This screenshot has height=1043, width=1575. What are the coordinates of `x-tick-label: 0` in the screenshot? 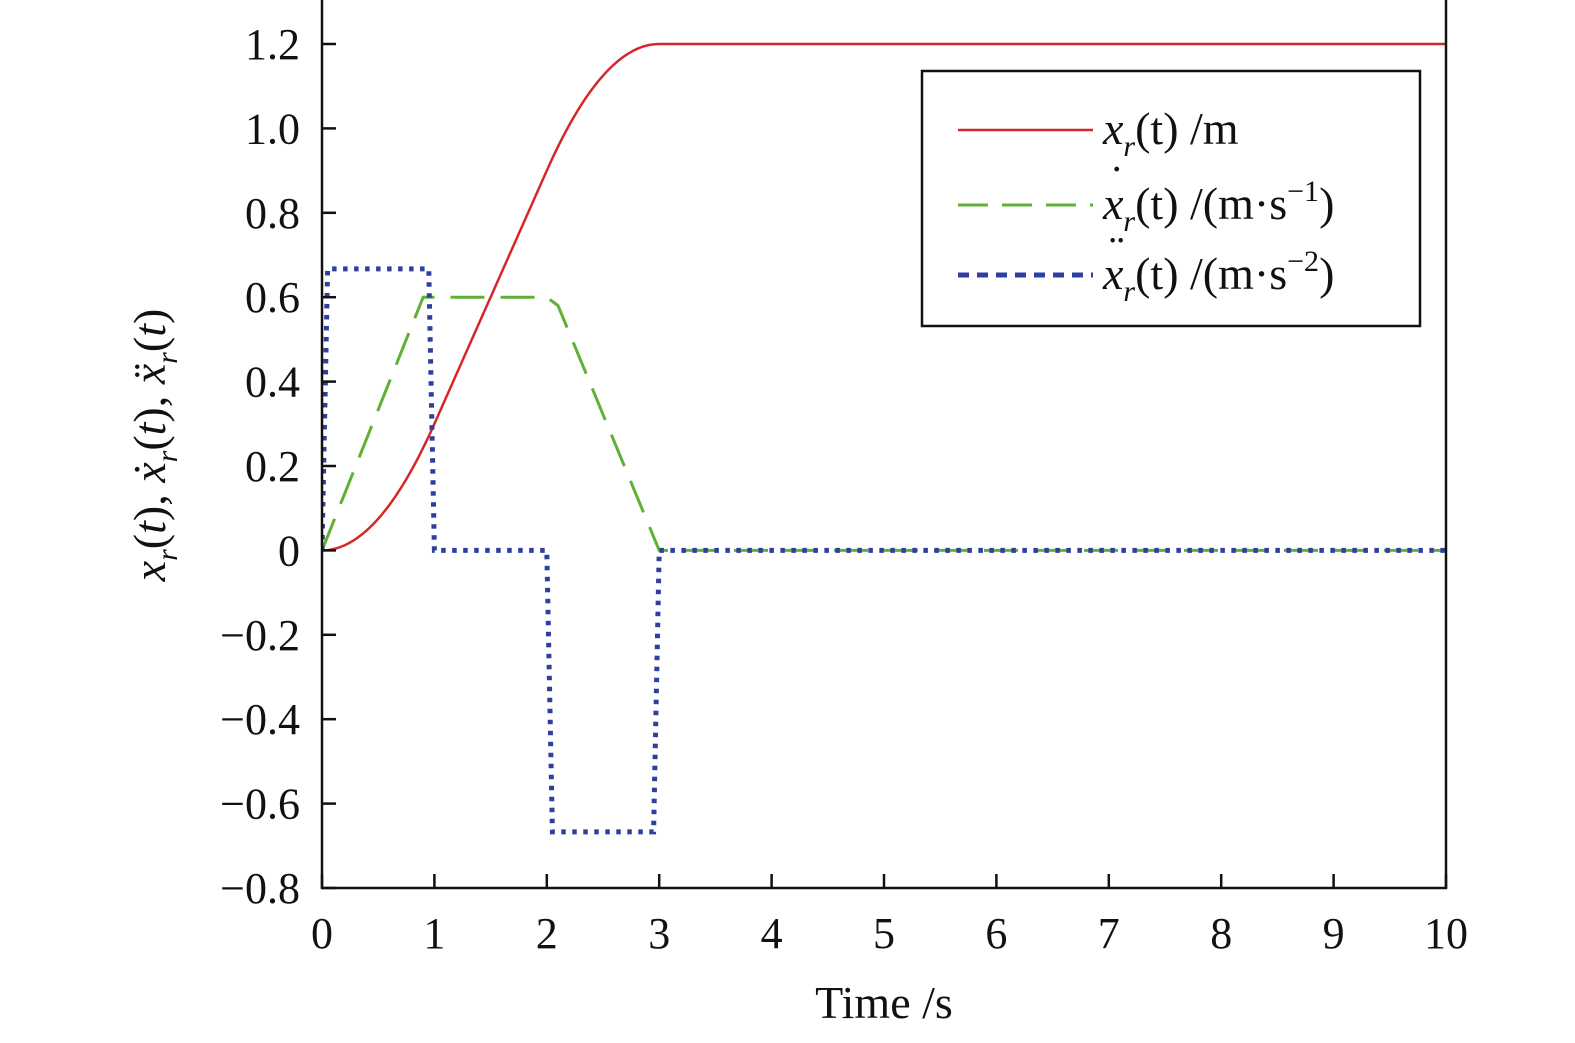 It's located at (322, 933).